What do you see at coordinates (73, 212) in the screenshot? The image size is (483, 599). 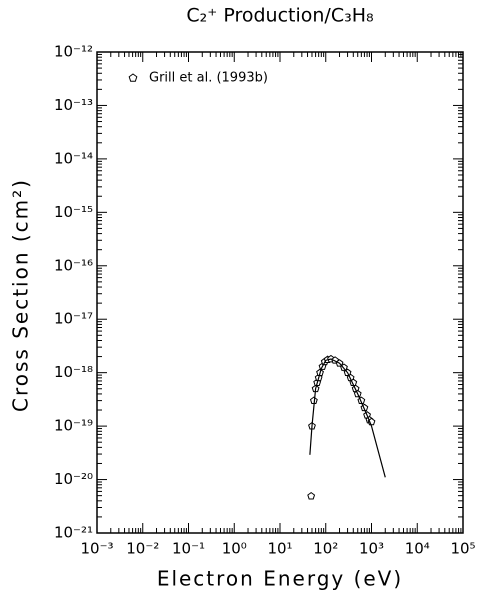 I see `y-tick-label: 10⁻¹⁵` at bounding box center [73, 212].